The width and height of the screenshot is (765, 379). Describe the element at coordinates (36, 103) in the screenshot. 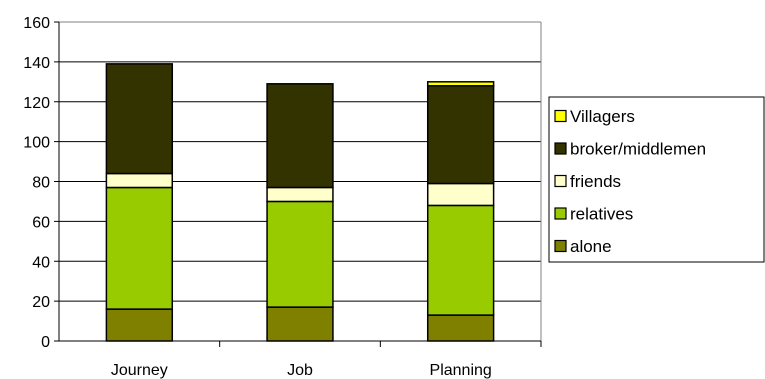

I see `y-tick-label: 120` at that location.